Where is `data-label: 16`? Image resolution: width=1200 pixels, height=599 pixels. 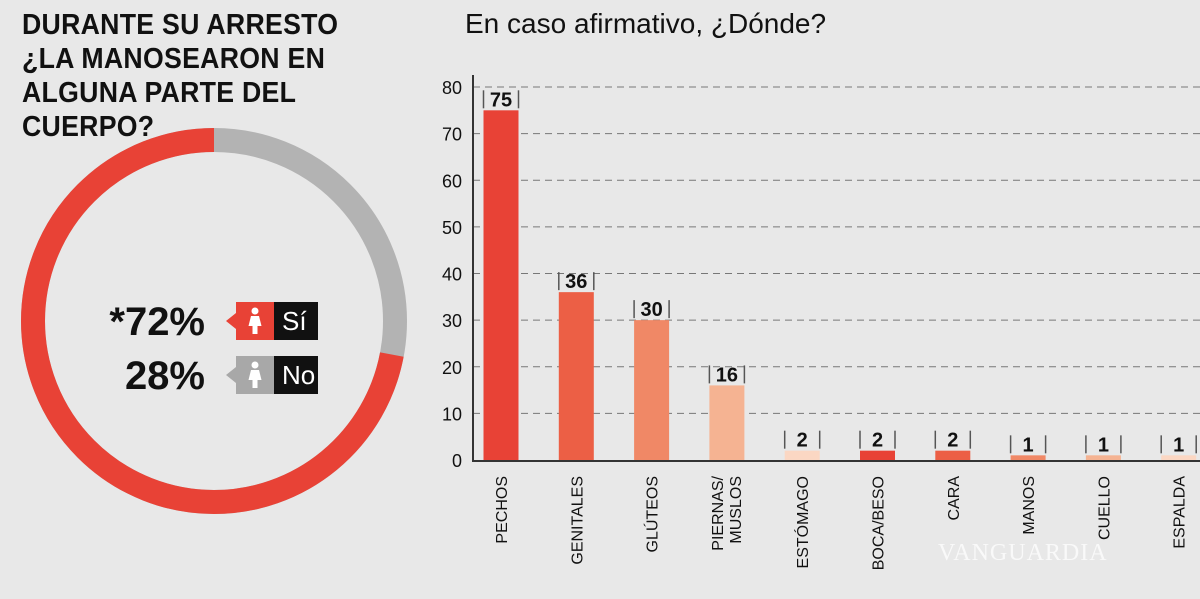
data-label: 16 is located at coordinates (727, 375).